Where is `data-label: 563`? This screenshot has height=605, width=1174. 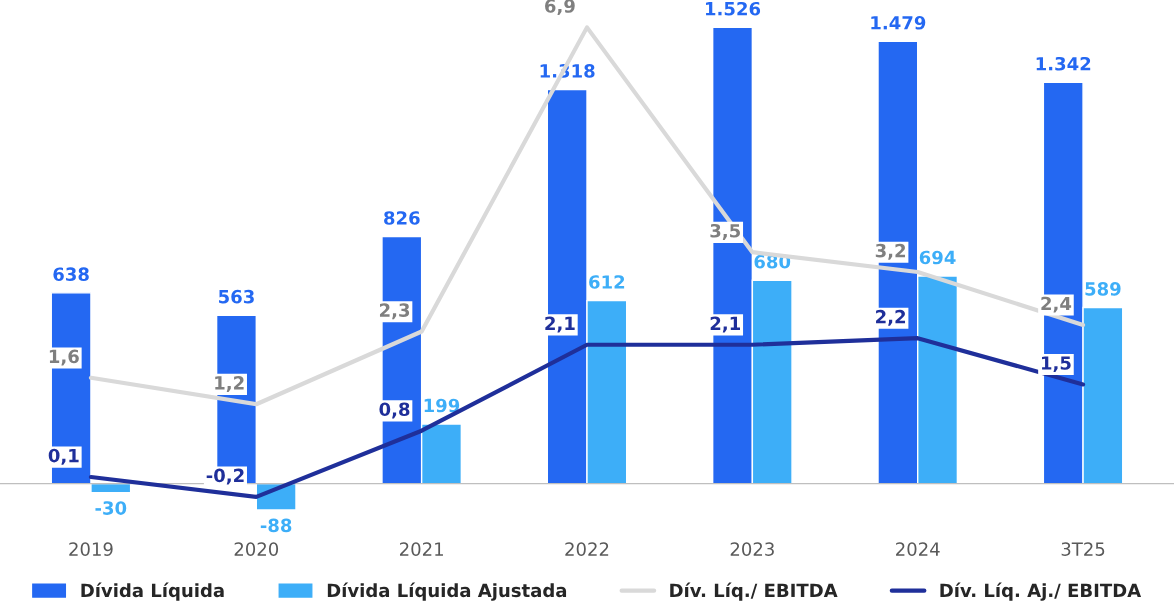 data-label: 563 is located at coordinates (236, 296).